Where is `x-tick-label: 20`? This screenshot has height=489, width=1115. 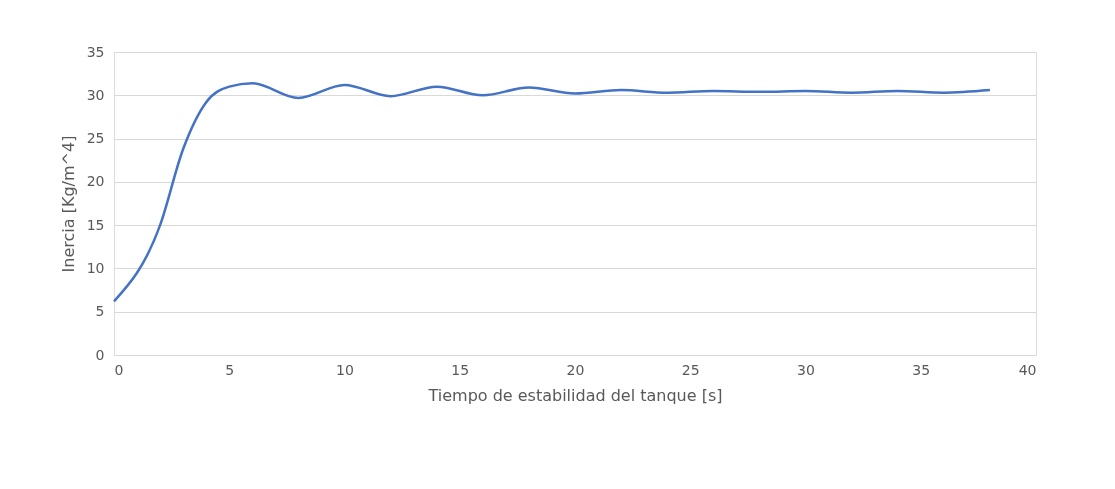
x-tick-label: 20 is located at coordinates (575, 369).